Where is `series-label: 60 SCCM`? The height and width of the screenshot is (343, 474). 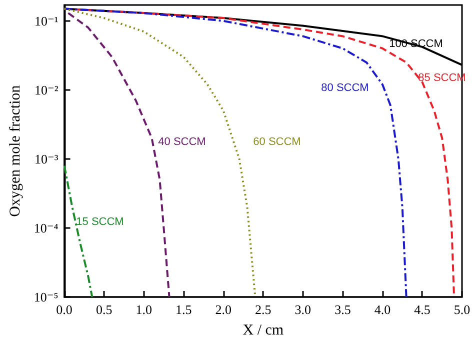
series-label: 60 SCCM is located at coordinates (277, 142).